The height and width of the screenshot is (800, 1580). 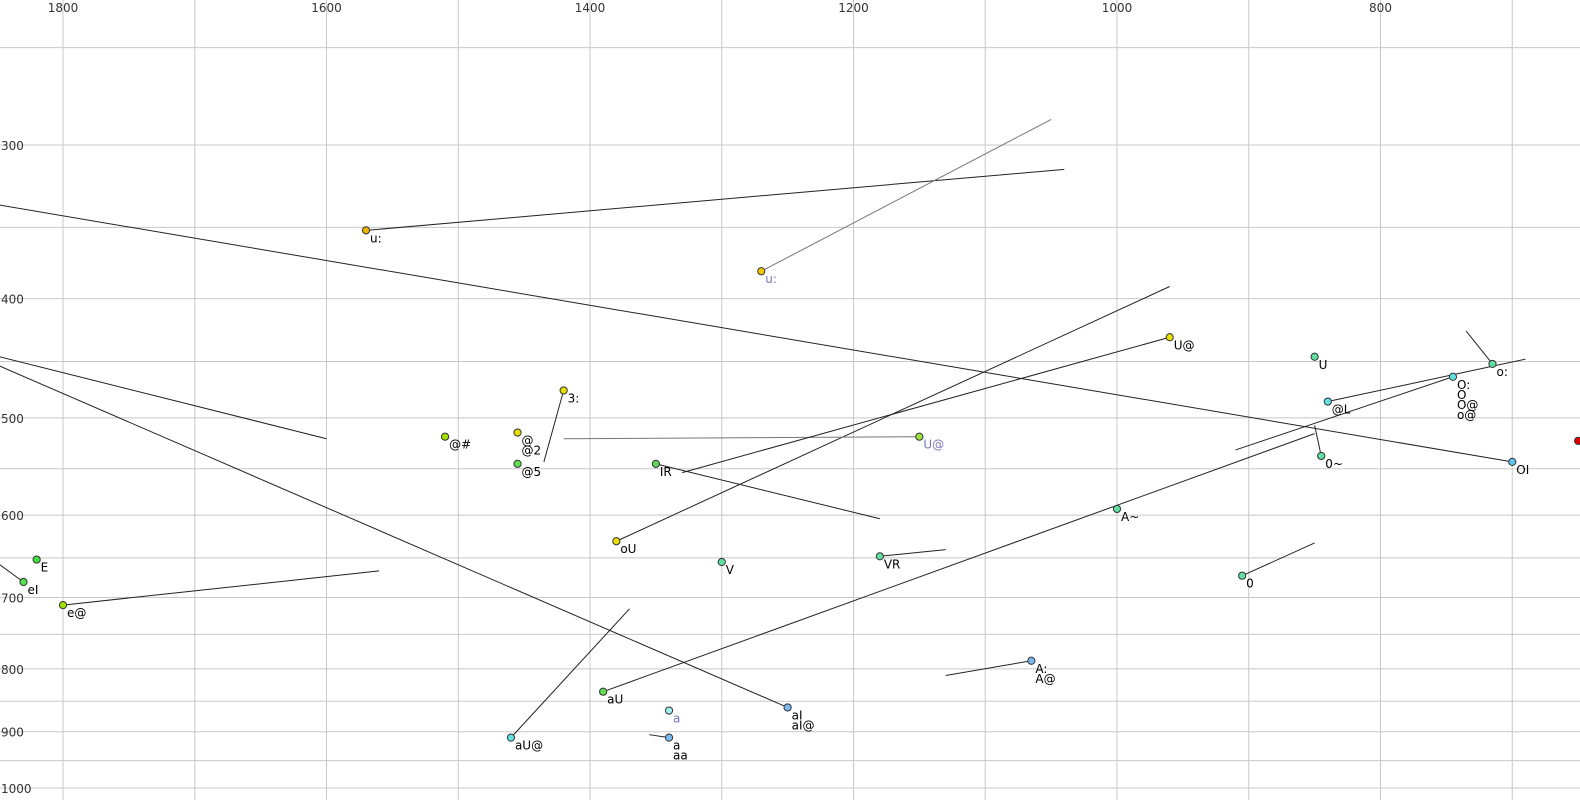 I want to click on vowel-label: OI, so click(x=1522, y=470).